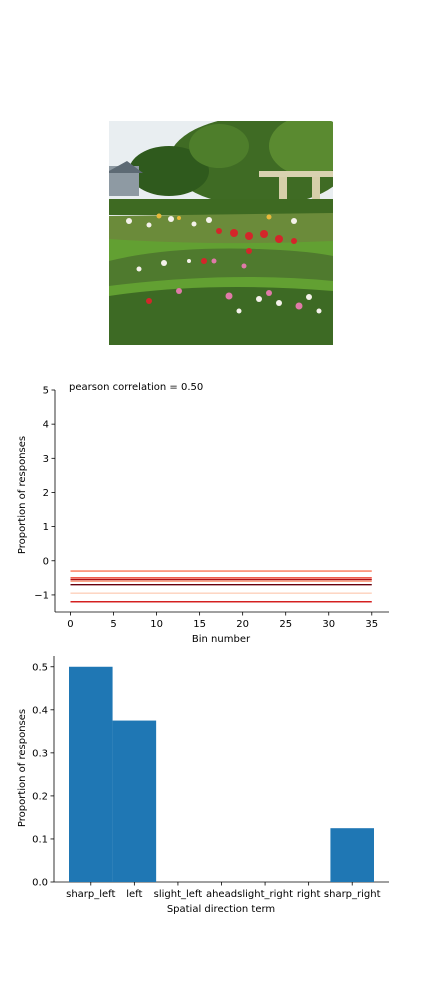  I want to click on y-tick-label: 0.0, so click(40, 883).